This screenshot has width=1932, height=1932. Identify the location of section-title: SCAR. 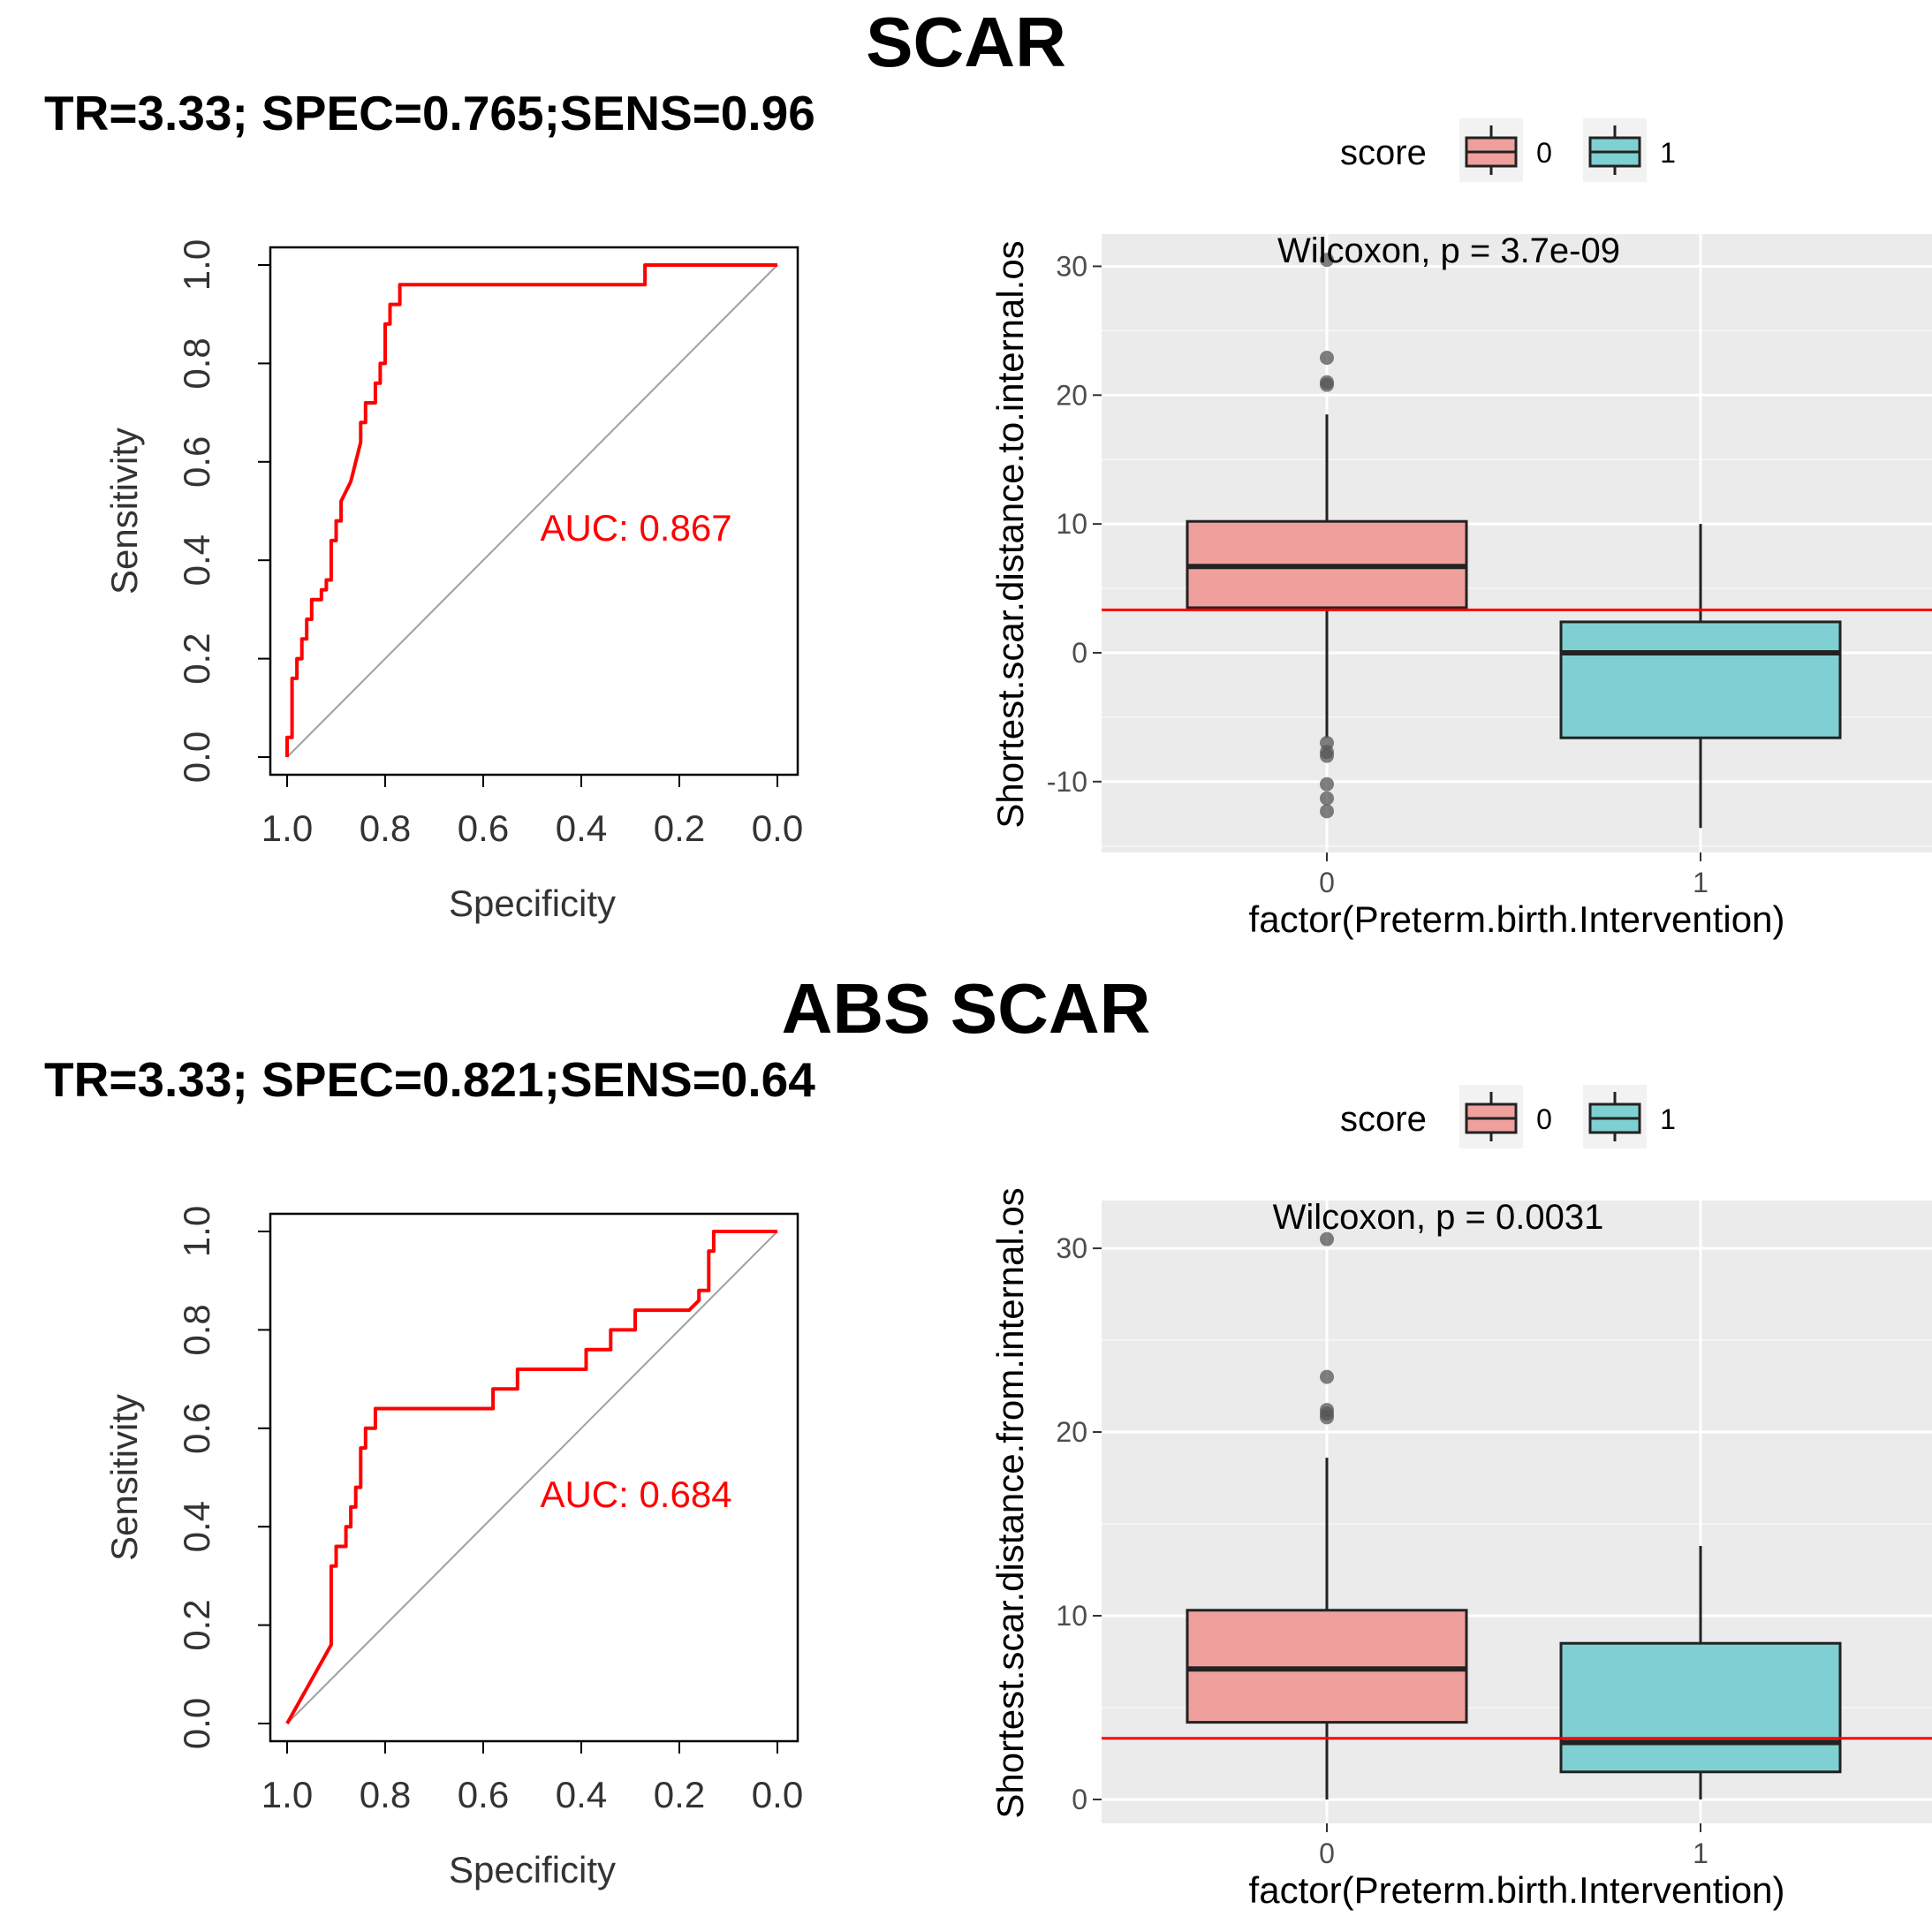
(966, 42).